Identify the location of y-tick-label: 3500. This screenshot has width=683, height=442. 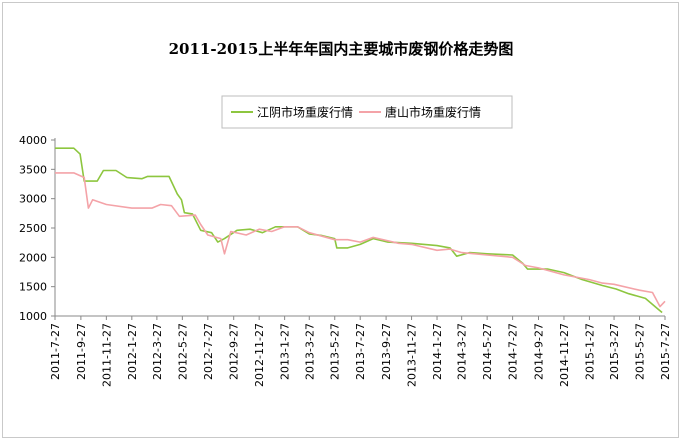
(33, 169).